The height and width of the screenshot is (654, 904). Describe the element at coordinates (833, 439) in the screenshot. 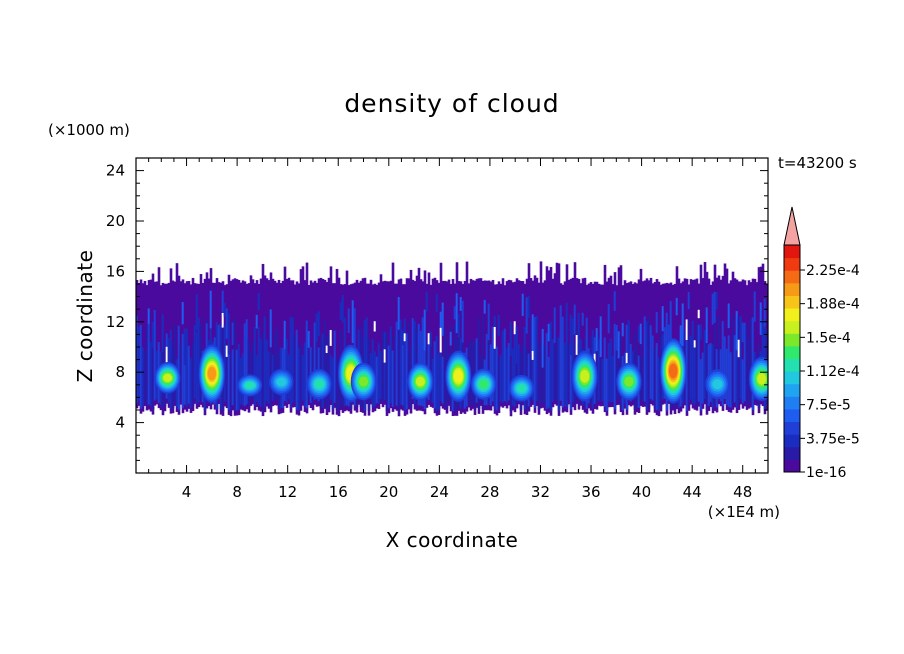

I see `colorbar-label: 3.75e-5` at that location.